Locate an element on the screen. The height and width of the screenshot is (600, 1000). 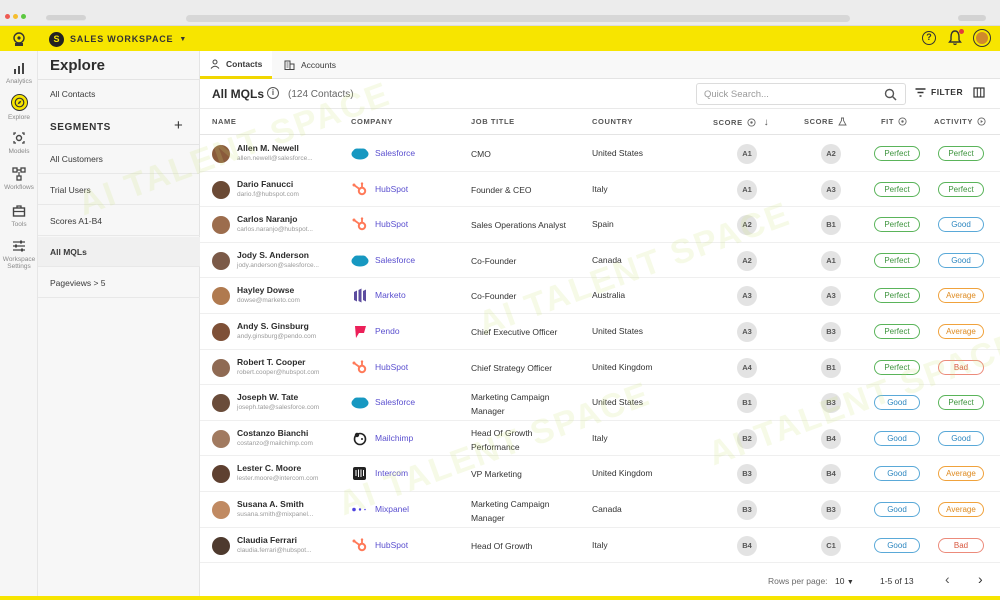
top-bar: S SALES WORKSPACE ▼ ? is located at coordinates (500, 38).